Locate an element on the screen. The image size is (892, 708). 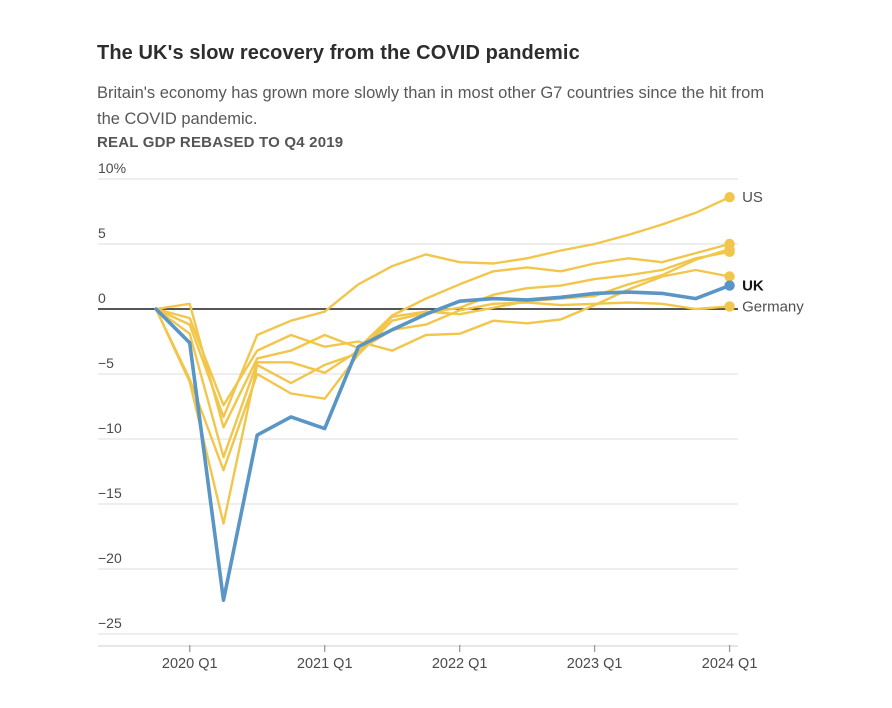
axis-unit-label: REAL GDP REBASED TO Q4 2019 is located at coordinates (220, 142).